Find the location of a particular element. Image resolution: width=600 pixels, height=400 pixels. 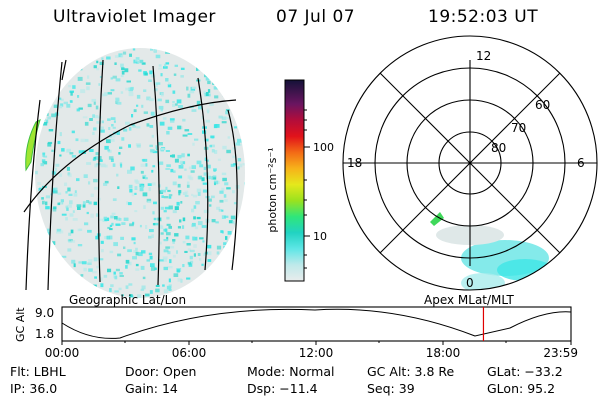

time-tick-label: 18:00 is located at coordinates (443, 353).